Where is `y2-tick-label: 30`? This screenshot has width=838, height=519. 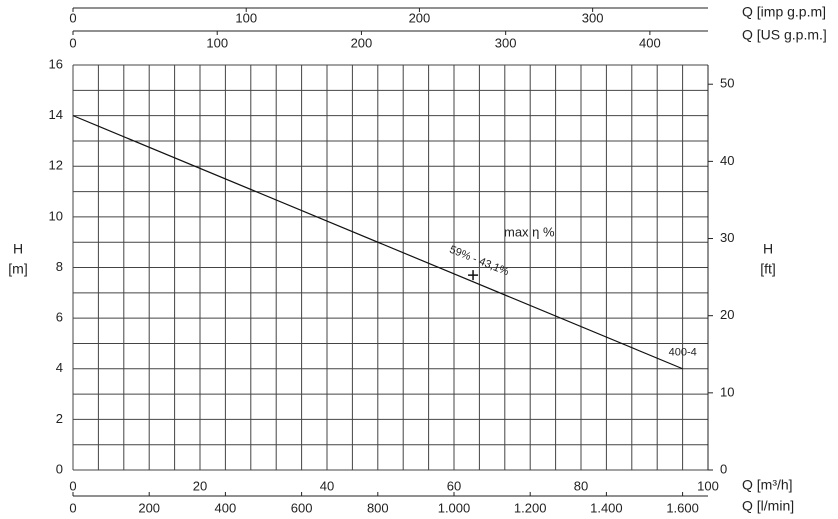
y2-tick-label: 30 is located at coordinates (727, 237).